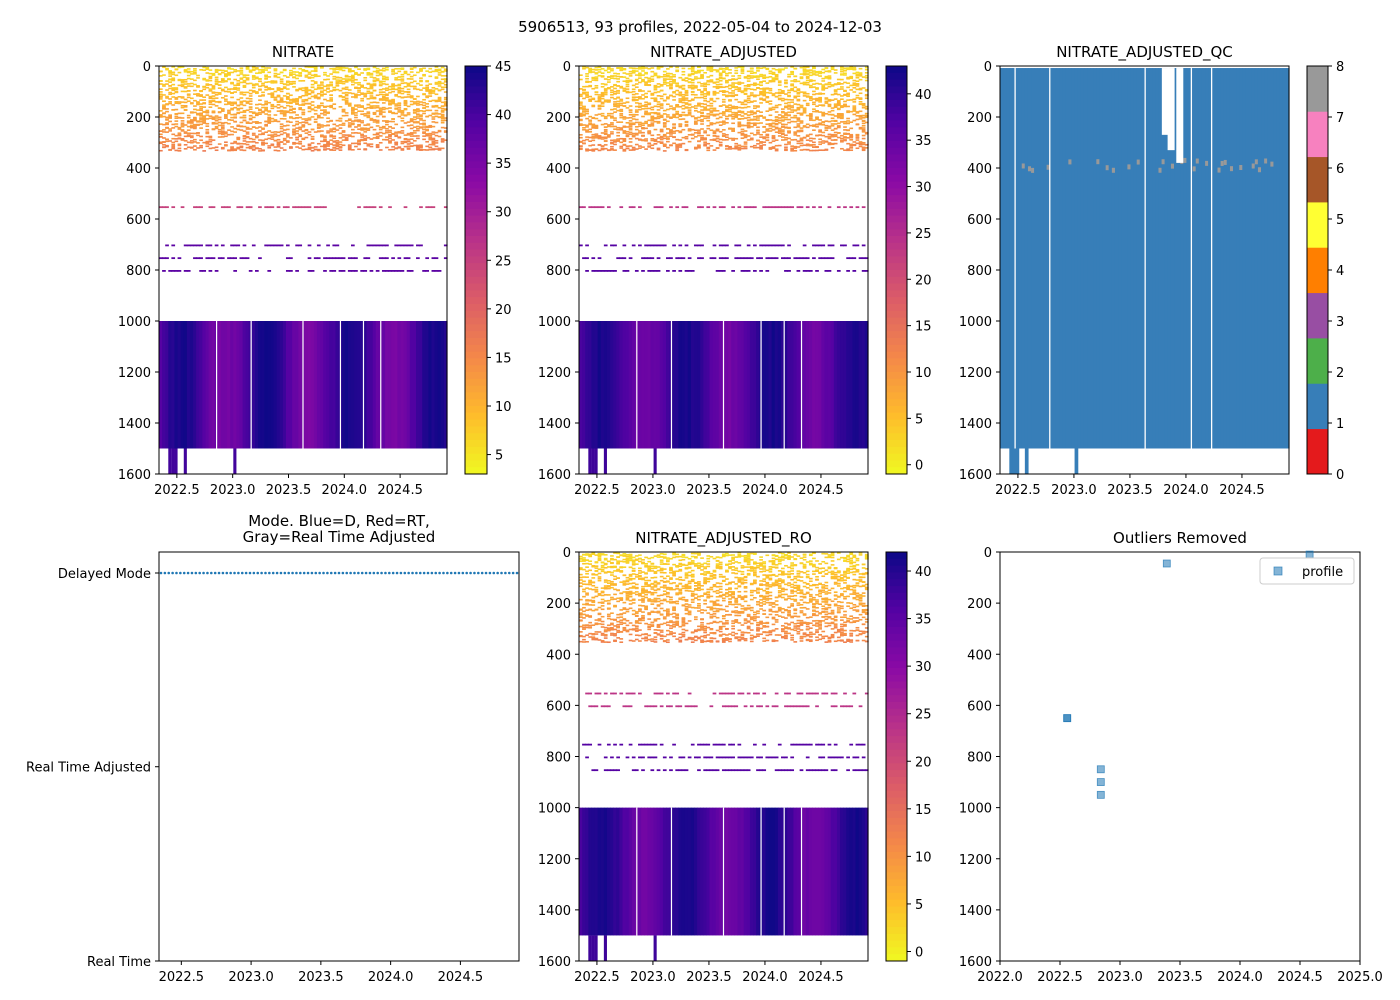  Describe the element at coordinates (170, 461) in the screenshot. I see `panel-1-deep-extension` at that location.